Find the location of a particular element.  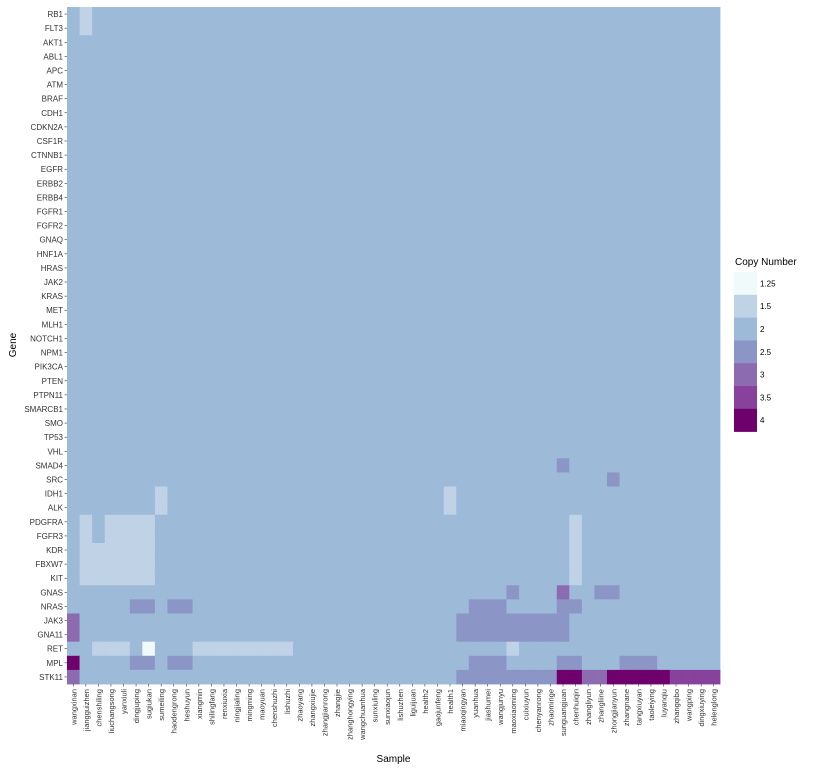

x-tick-label: liguijuan is located at coordinates (412, 703).